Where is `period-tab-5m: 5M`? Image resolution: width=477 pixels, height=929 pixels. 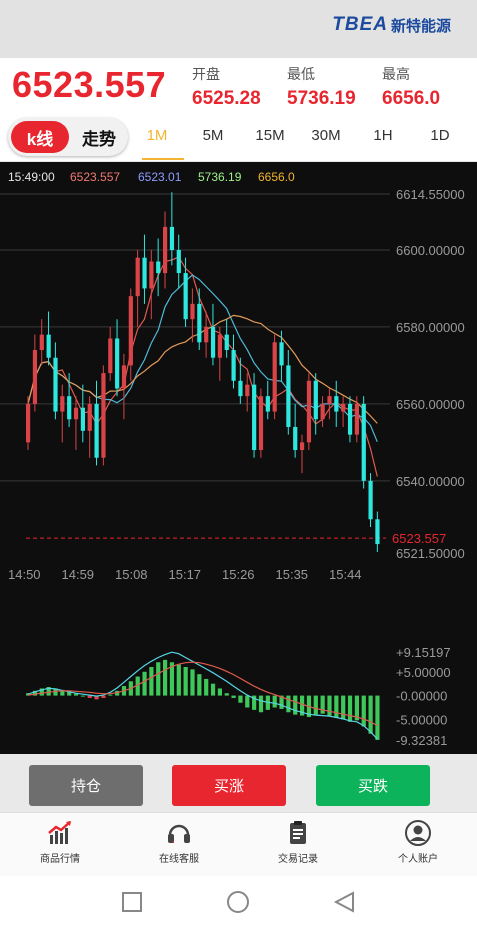 period-tab-5m: 5M is located at coordinates (213, 135).